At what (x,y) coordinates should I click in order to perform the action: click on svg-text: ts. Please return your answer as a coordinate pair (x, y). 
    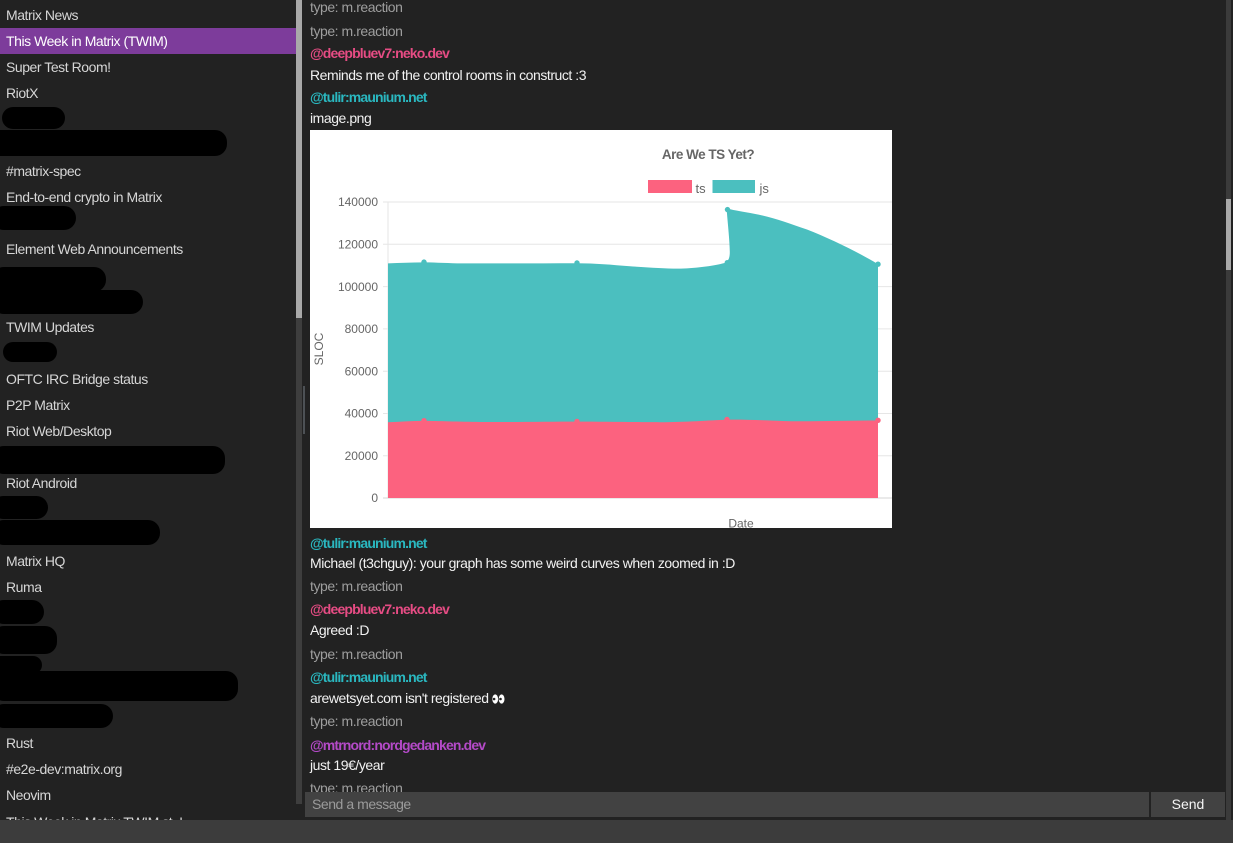
    Looking at the image, I should click on (701, 188).